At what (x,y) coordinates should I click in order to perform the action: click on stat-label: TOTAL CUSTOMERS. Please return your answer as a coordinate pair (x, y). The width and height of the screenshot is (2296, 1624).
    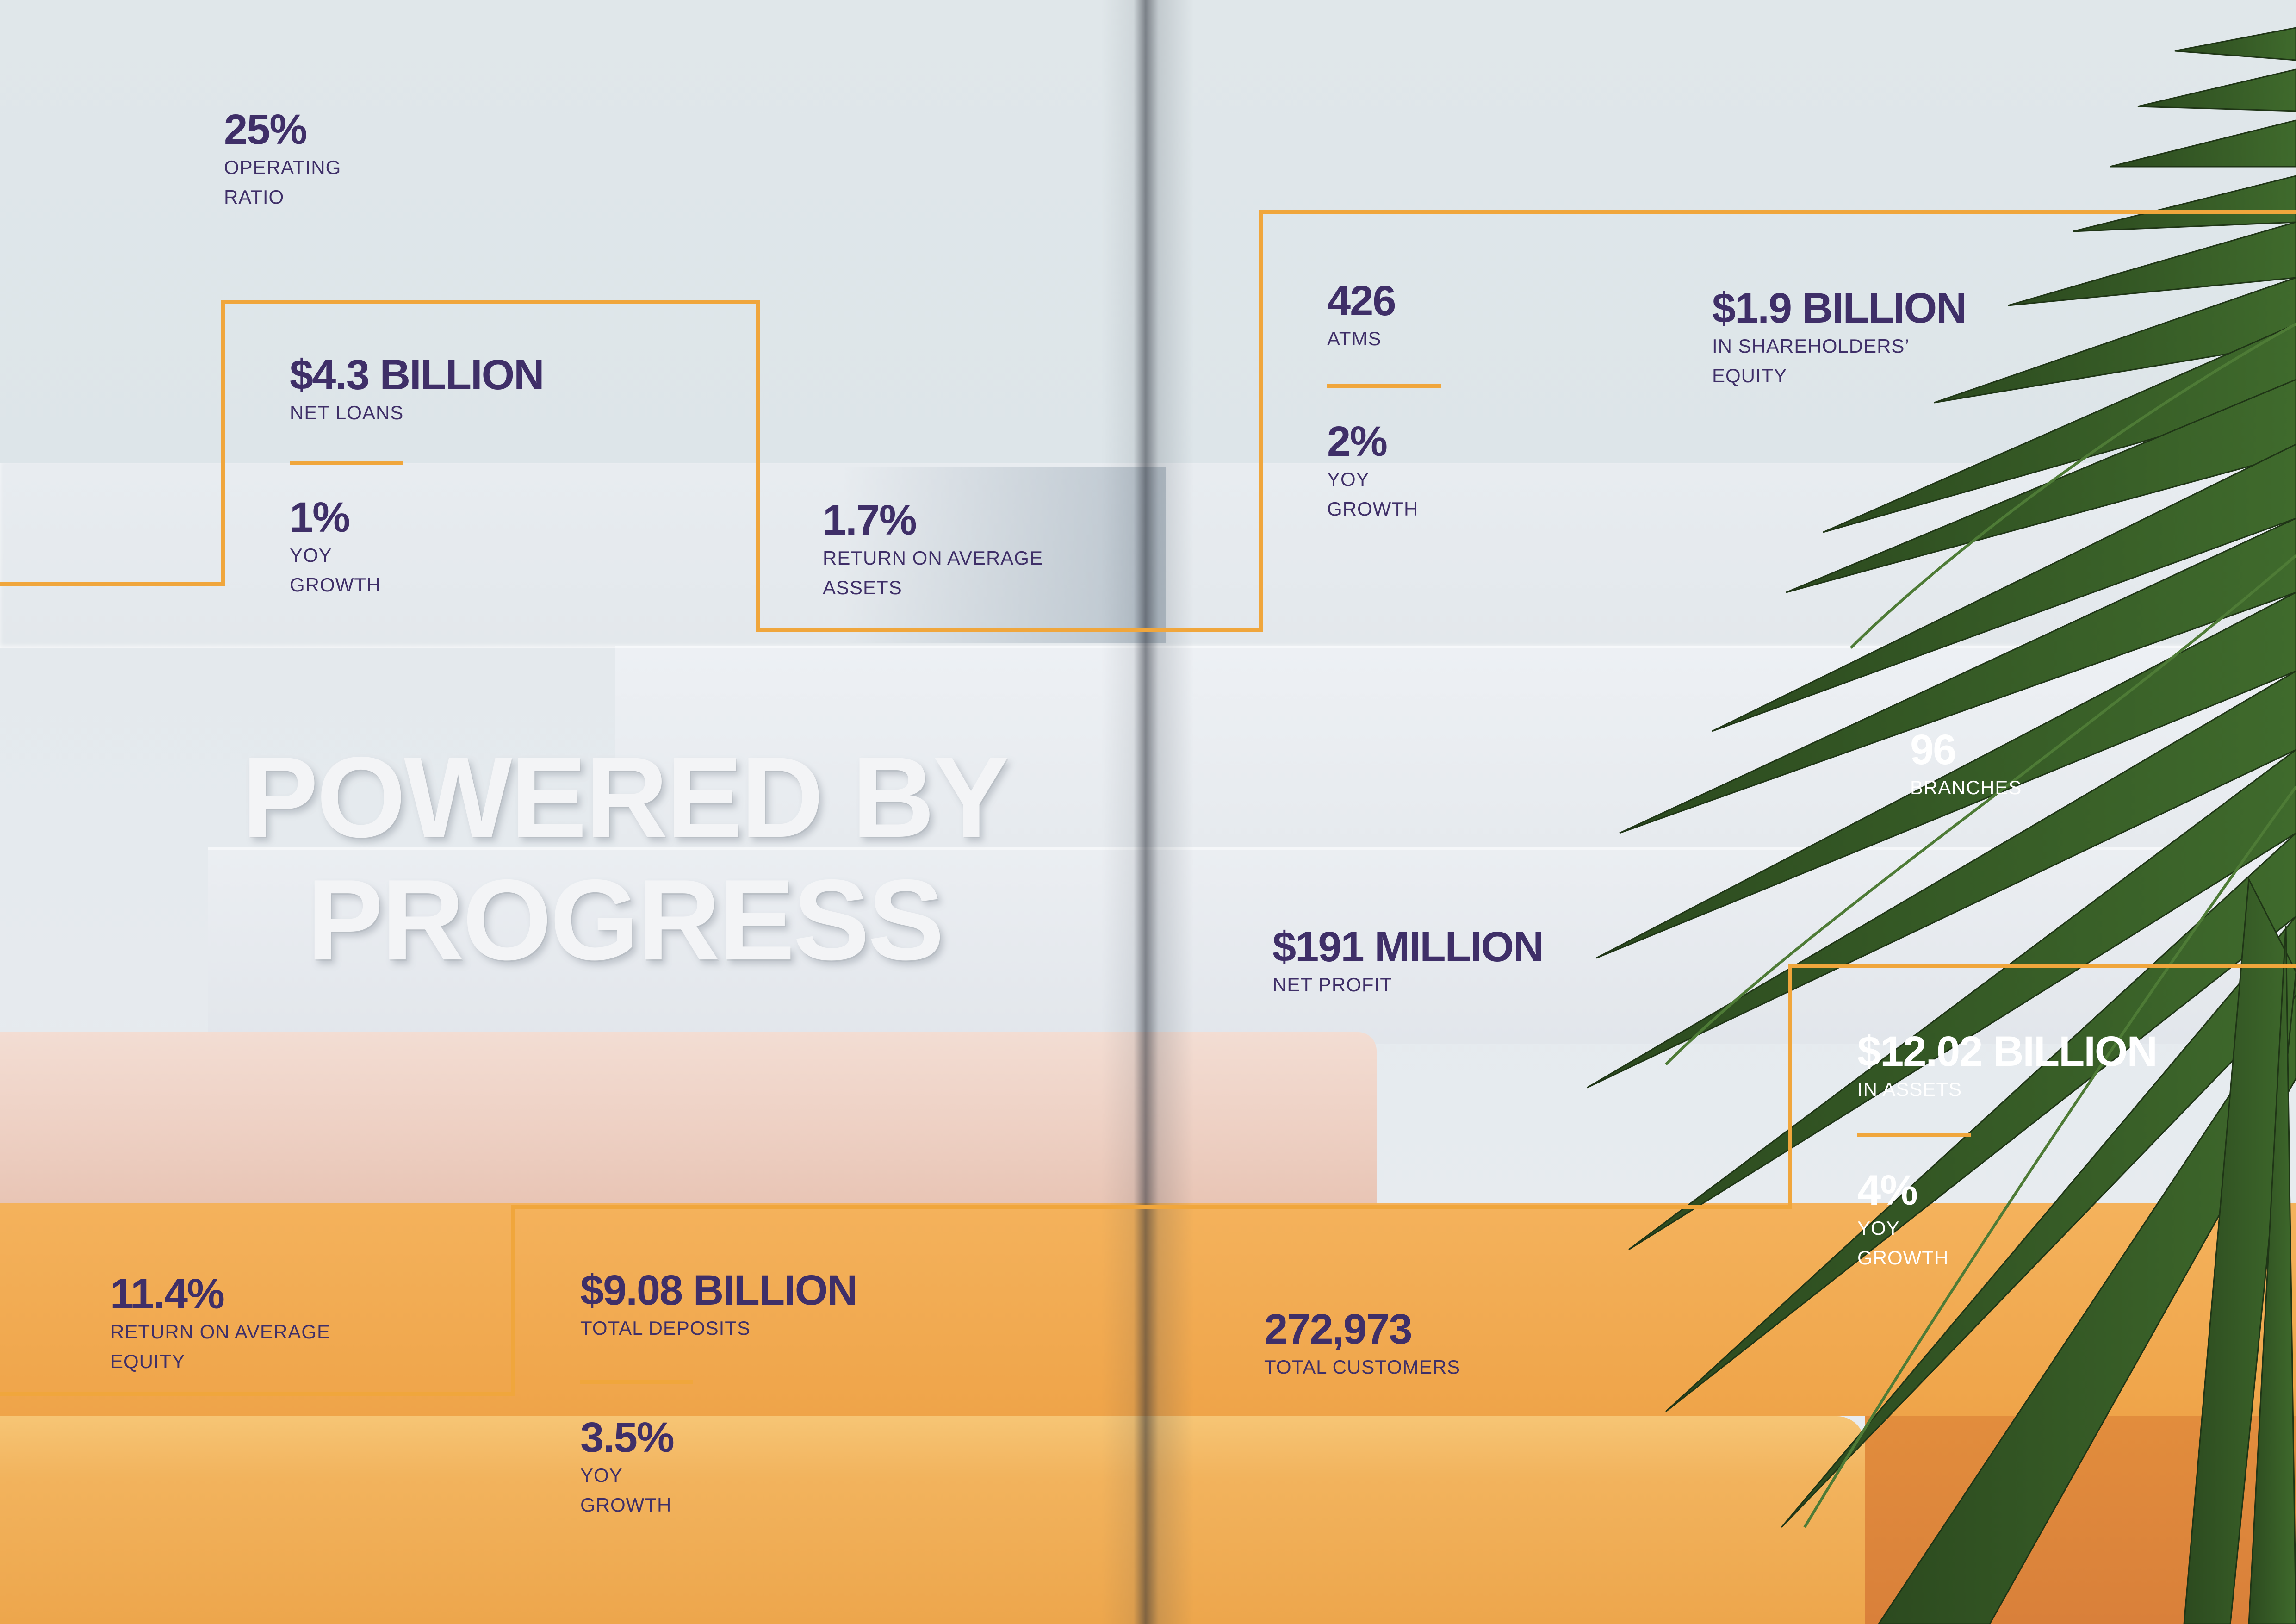
    Looking at the image, I should click on (1363, 1367).